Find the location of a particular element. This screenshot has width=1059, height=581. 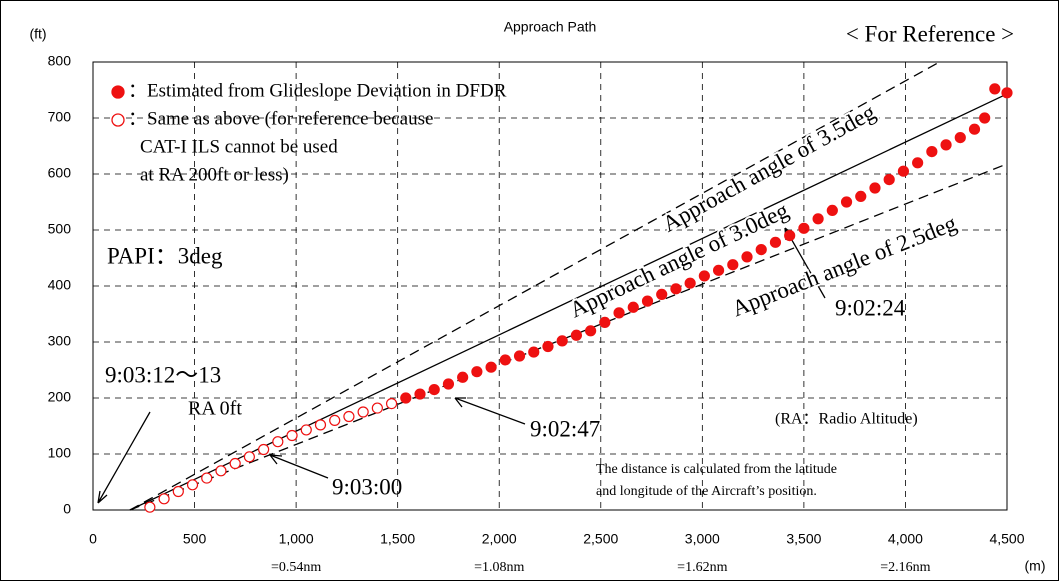

y-tick-label: 700 is located at coordinates (60, 117).